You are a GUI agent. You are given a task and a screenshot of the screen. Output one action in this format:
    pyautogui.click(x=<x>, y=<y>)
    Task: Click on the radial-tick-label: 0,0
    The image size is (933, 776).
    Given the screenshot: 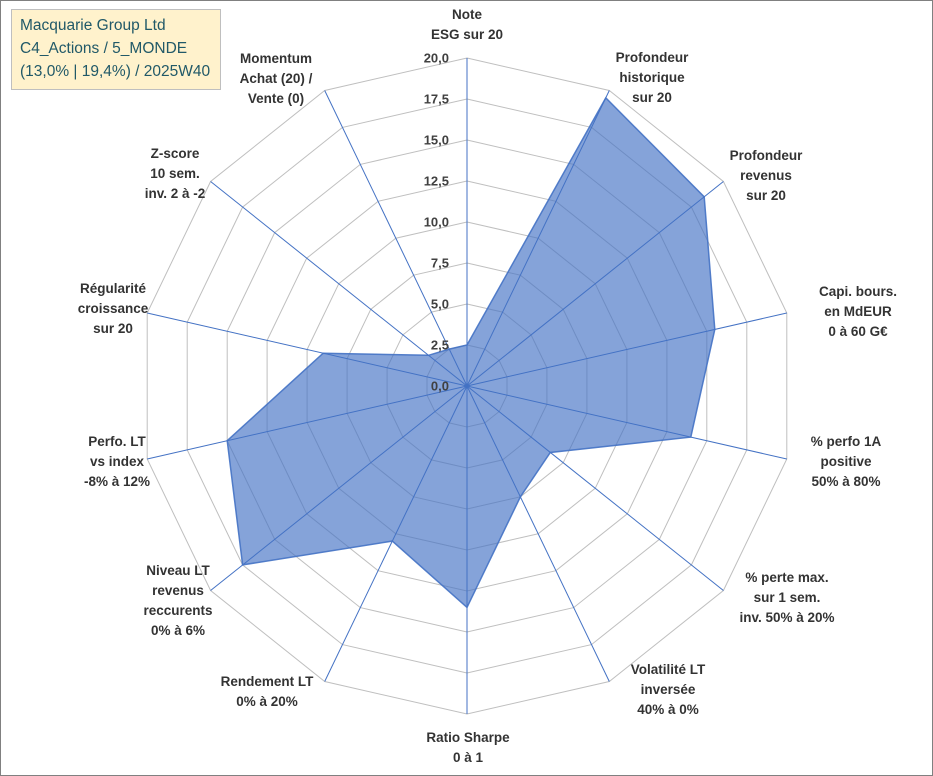 What is the action you would take?
    pyautogui.click(x=440, y=386)
    